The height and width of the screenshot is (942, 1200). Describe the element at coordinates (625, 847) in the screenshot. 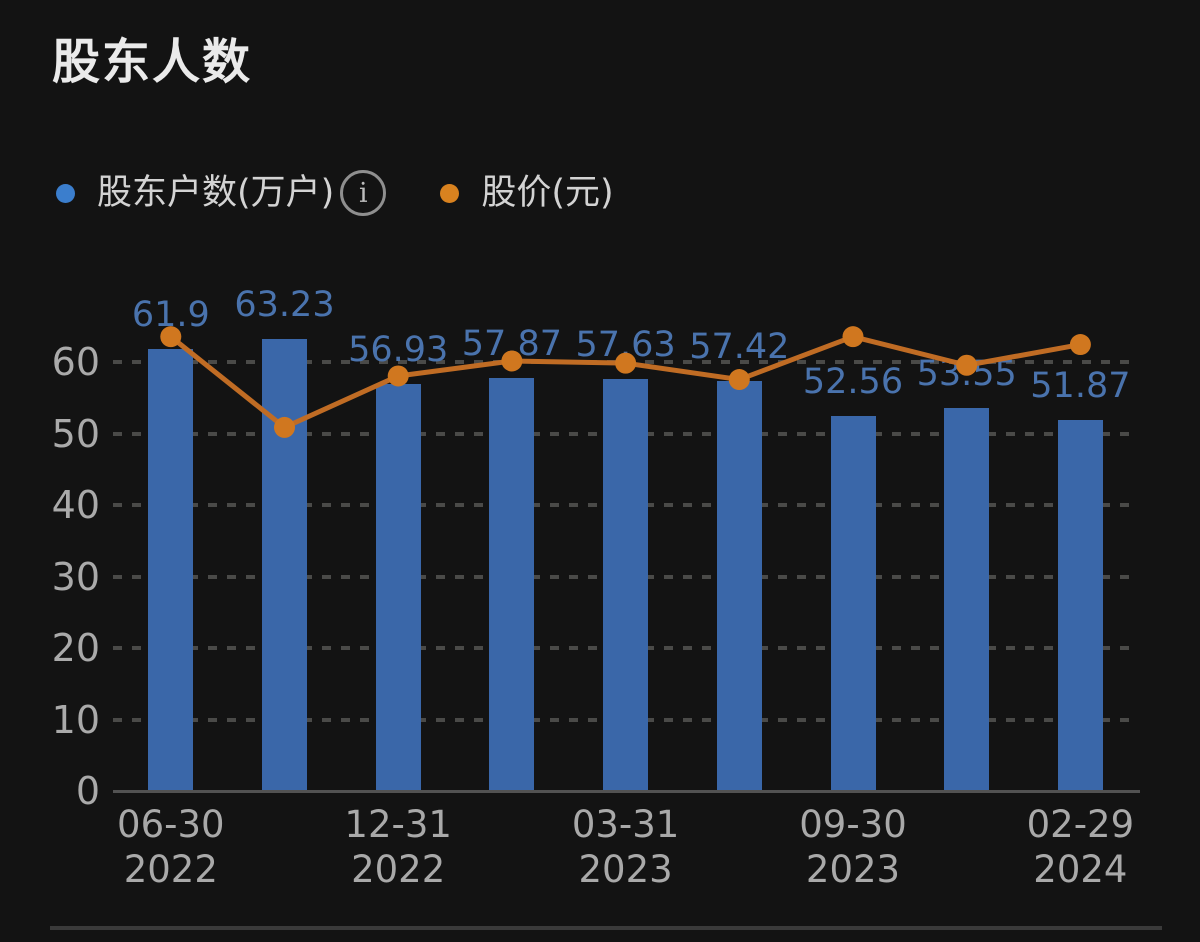

I see `x-axis-tick-03-31-2023: 03-31 2023` at that location.